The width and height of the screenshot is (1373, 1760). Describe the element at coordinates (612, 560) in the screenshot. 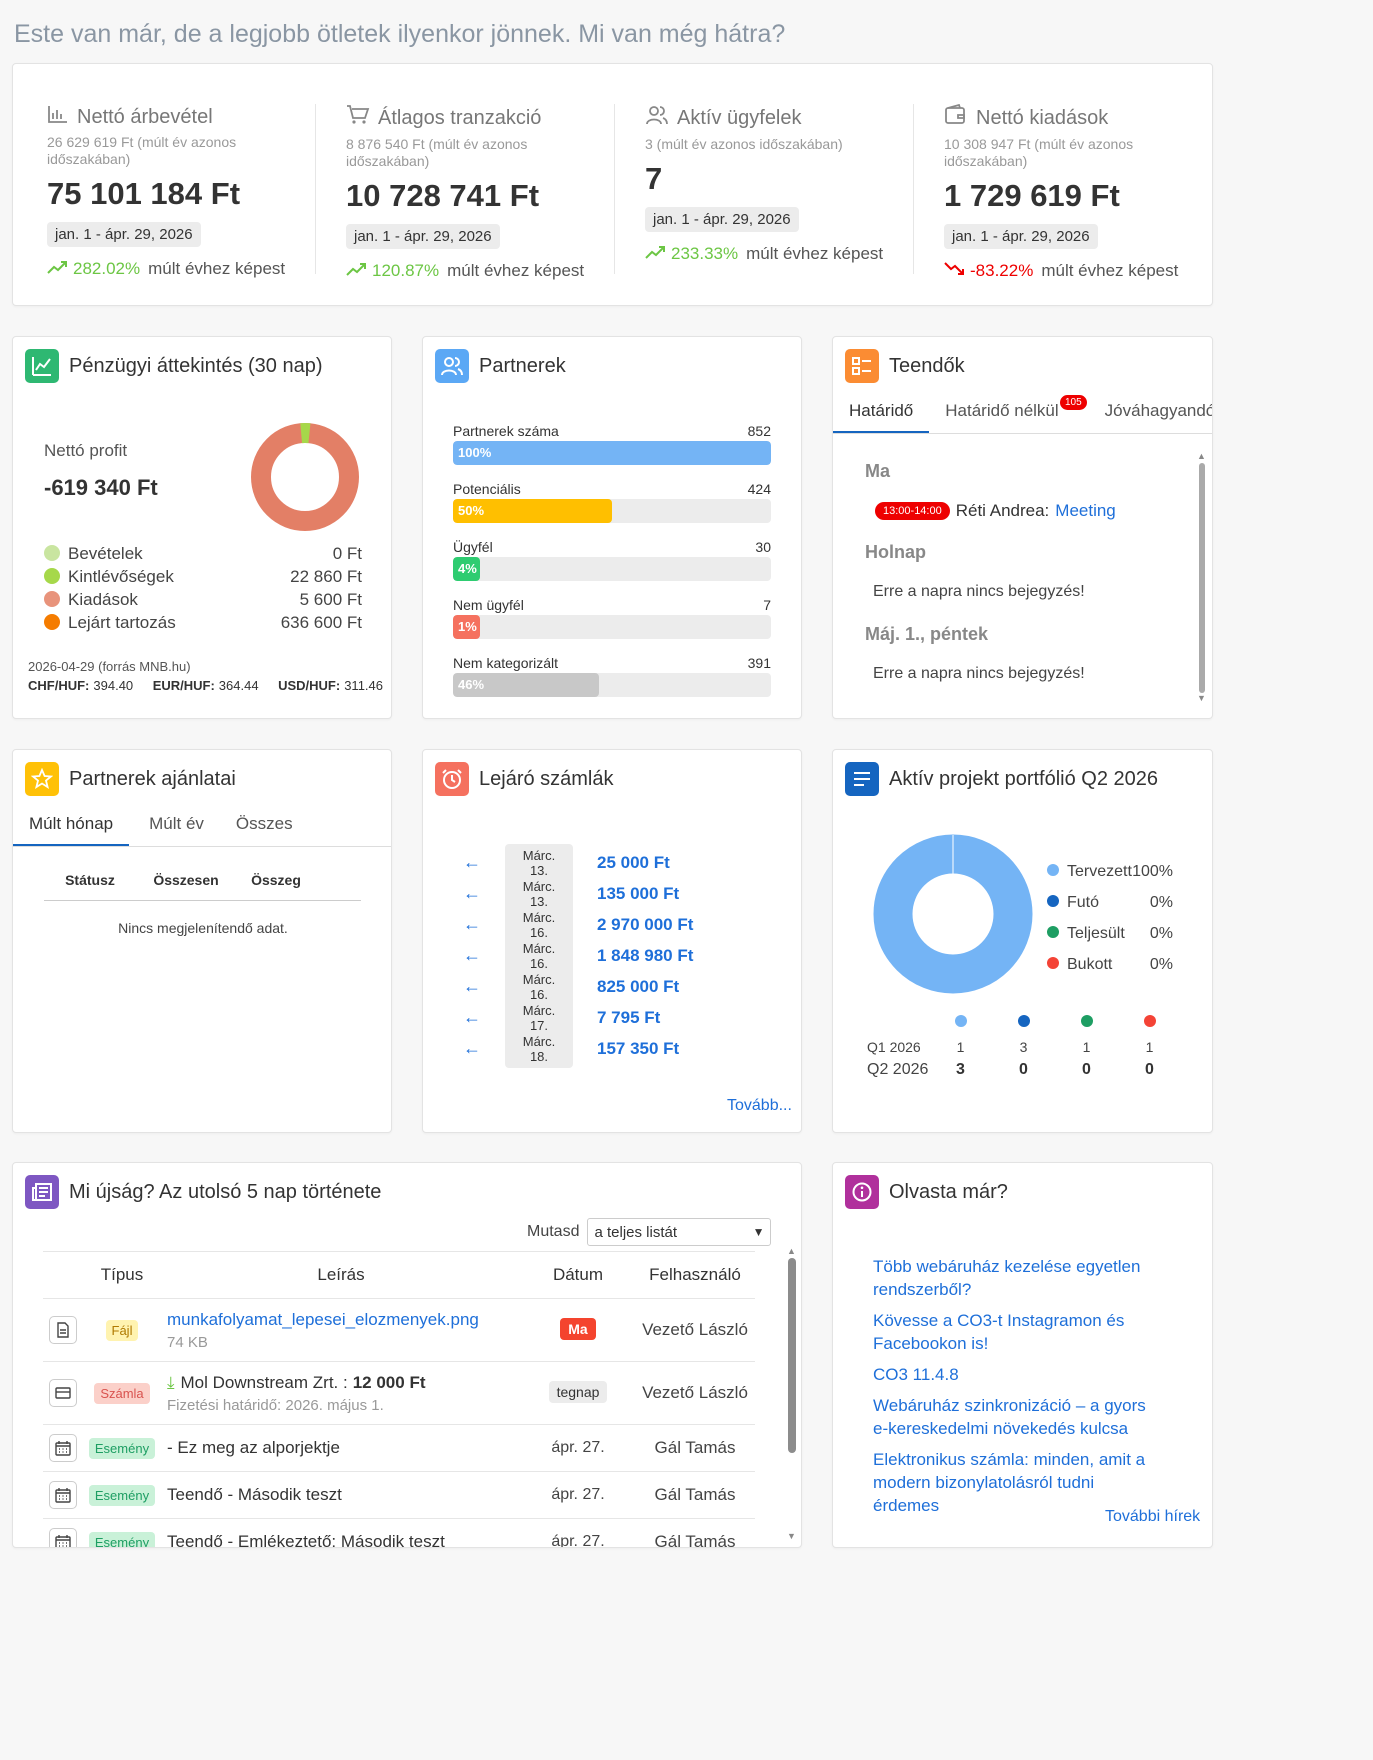

I see `partner-bar-row: Ügyfél 30 4%` at that location.